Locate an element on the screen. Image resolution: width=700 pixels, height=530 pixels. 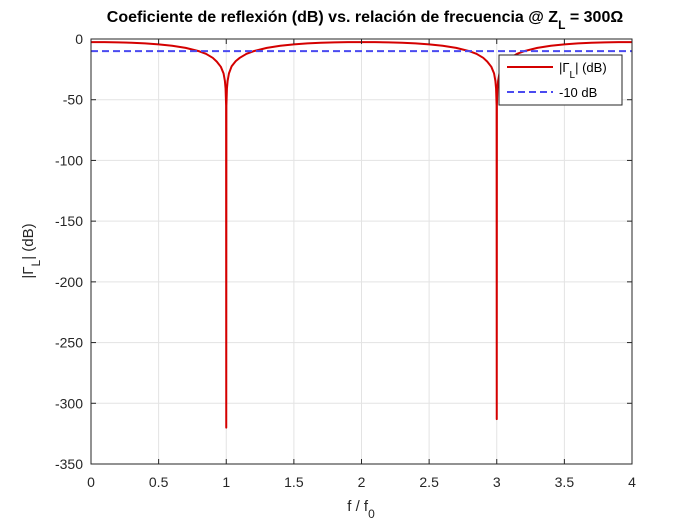
y-axis-label: |ΓL| (dB) is located at coordinates (31, 250).